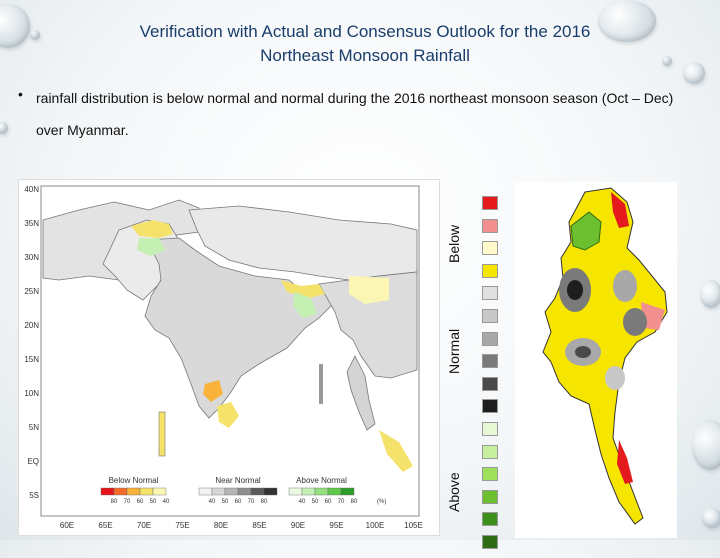 The image size is (720, 558). Describe the element at coordinates (328, 502) in the screenshot. I see `above-normal-legend-tick: 60` at that location.